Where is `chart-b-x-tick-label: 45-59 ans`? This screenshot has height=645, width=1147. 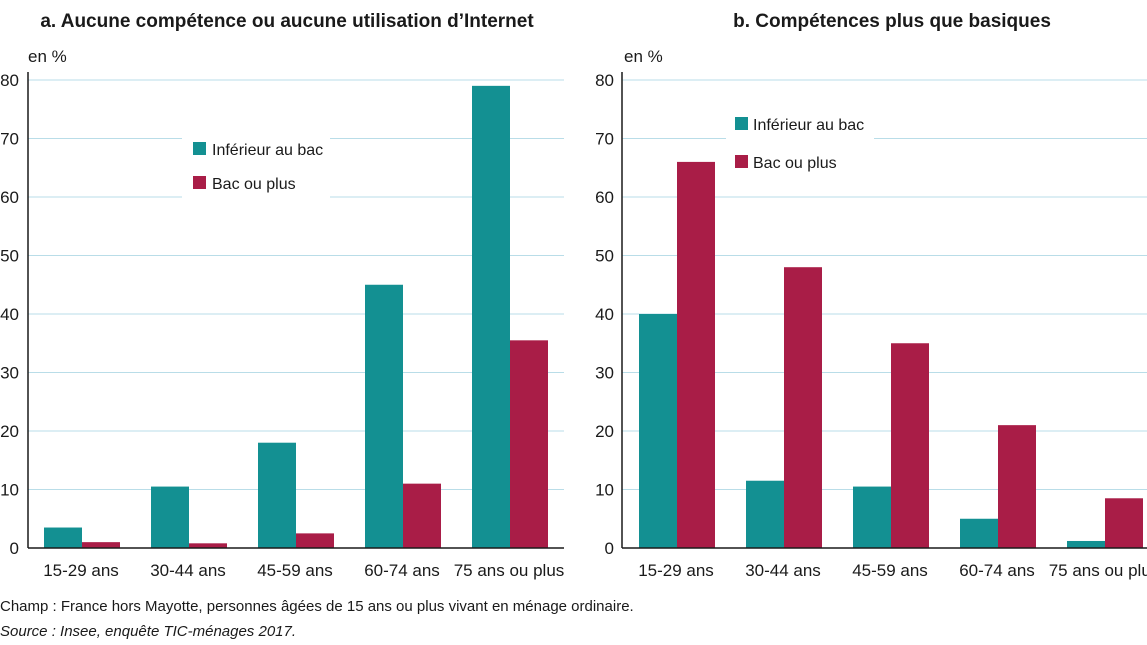 chart-b-x-tick-label: 45-59 ans is located at coordinates (890, 570).